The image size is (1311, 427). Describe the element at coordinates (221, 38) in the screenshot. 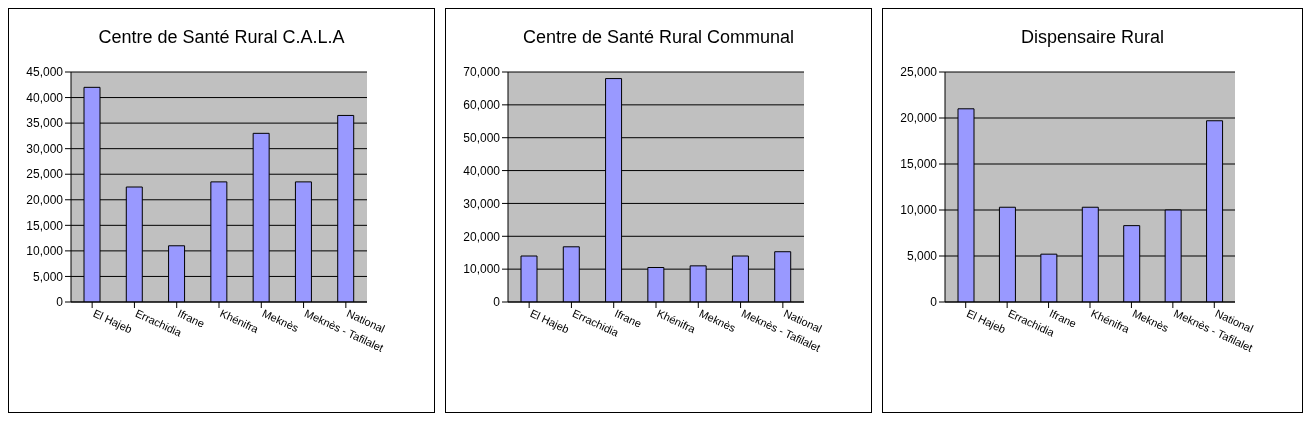

I see `chart-title: Centre de Santé Rural C.A.L.A` at that location.